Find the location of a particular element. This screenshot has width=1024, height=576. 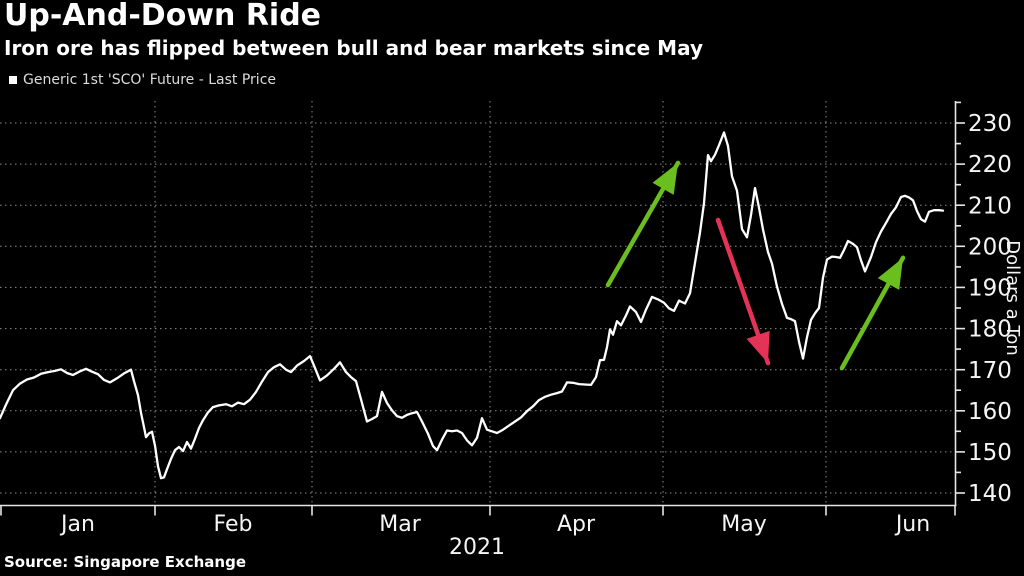

x-year-label: 2021 is located at coordinates (477, 547).